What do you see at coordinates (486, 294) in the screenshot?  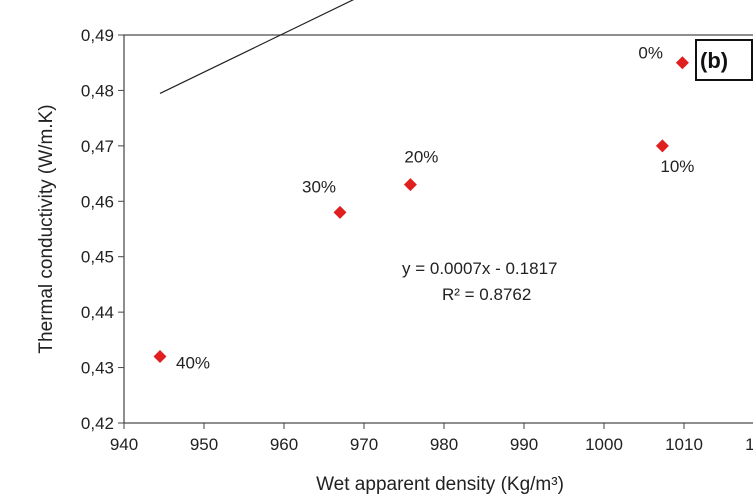 I see `trendline-r-squared: R² = 0.8762` at bounding box center [486, 294].